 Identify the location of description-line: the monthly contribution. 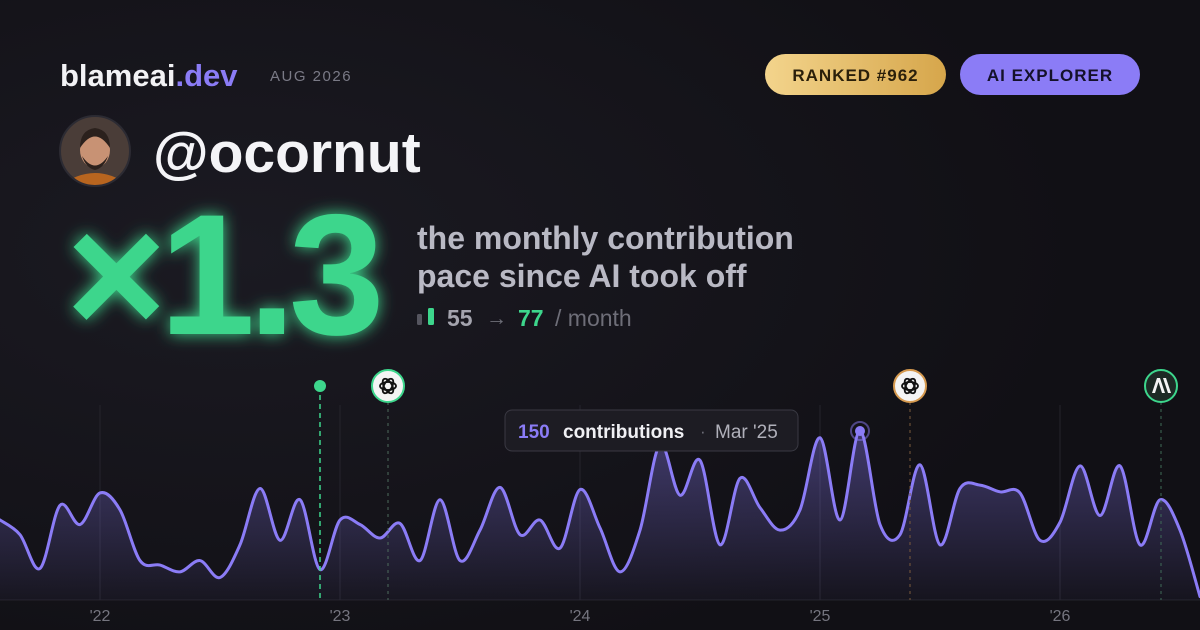
(605, 238).